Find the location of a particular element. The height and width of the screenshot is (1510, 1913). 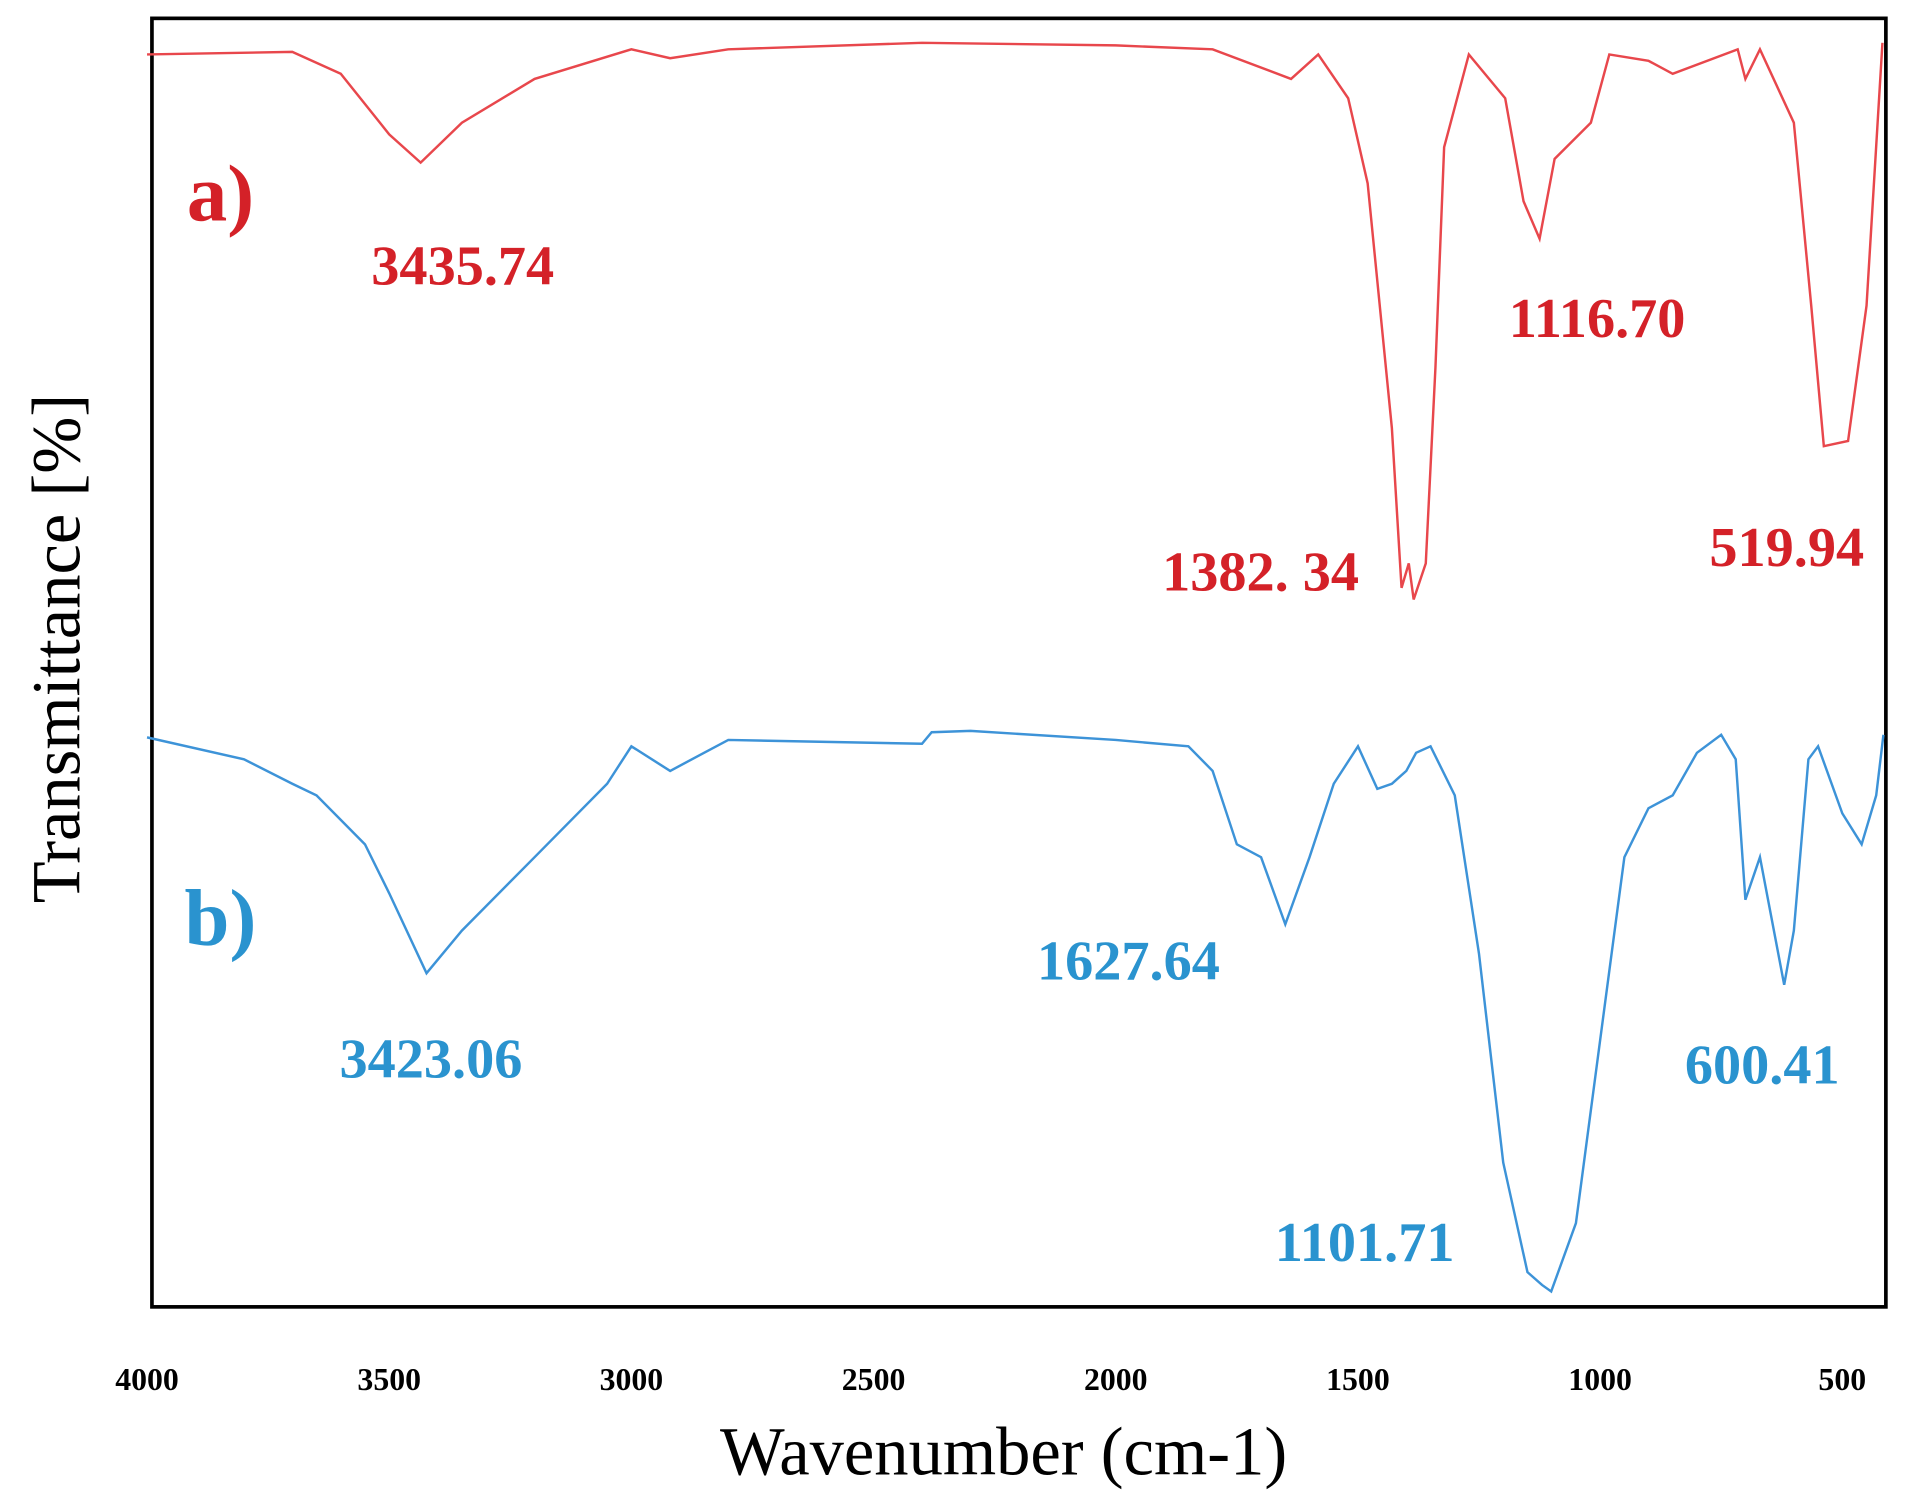

x-tick-label: 500 is located at coordinates (1842, 1379).